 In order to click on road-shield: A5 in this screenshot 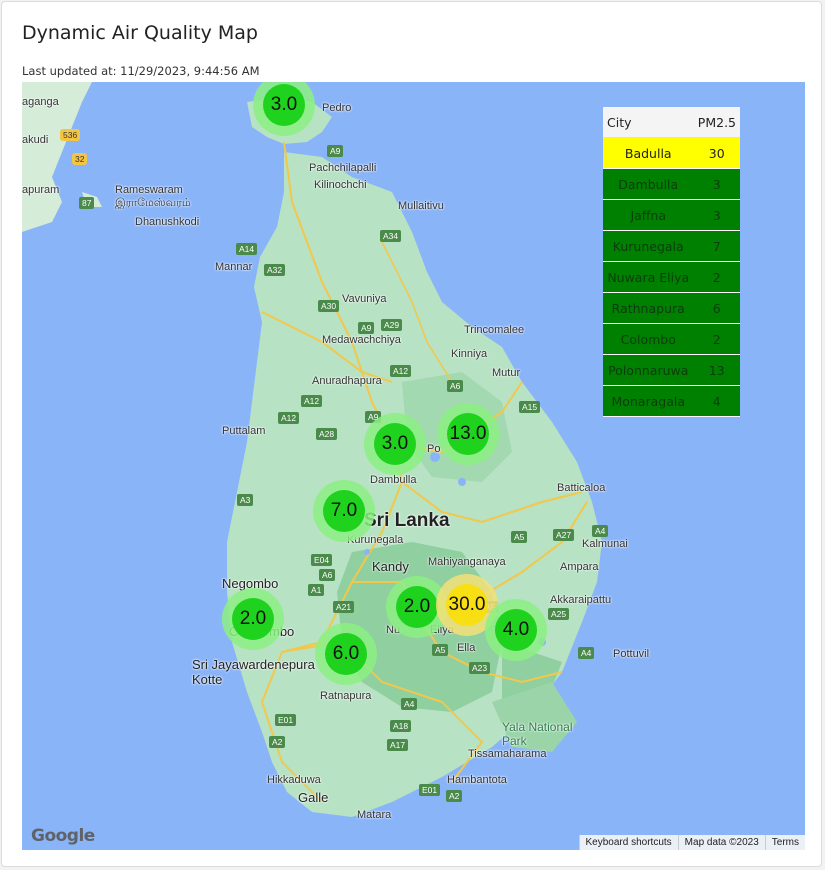, I will do `click(519, 537)`.